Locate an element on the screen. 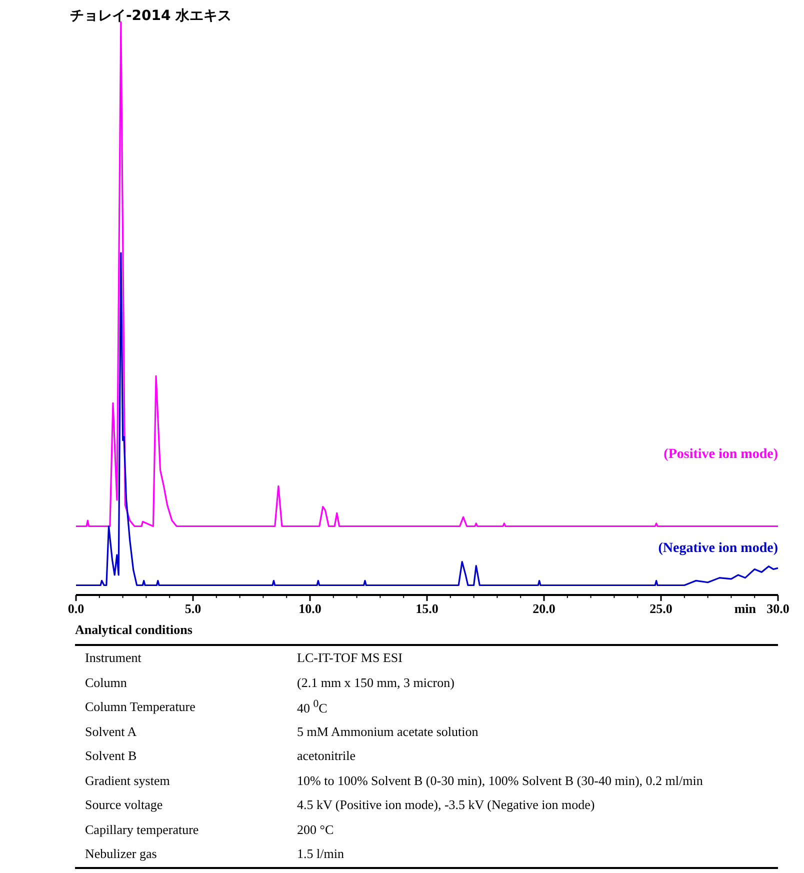 Image resolution: width=804 pixels, height=873 pixels. text: 200 °C is located at coordinates (315, 829).